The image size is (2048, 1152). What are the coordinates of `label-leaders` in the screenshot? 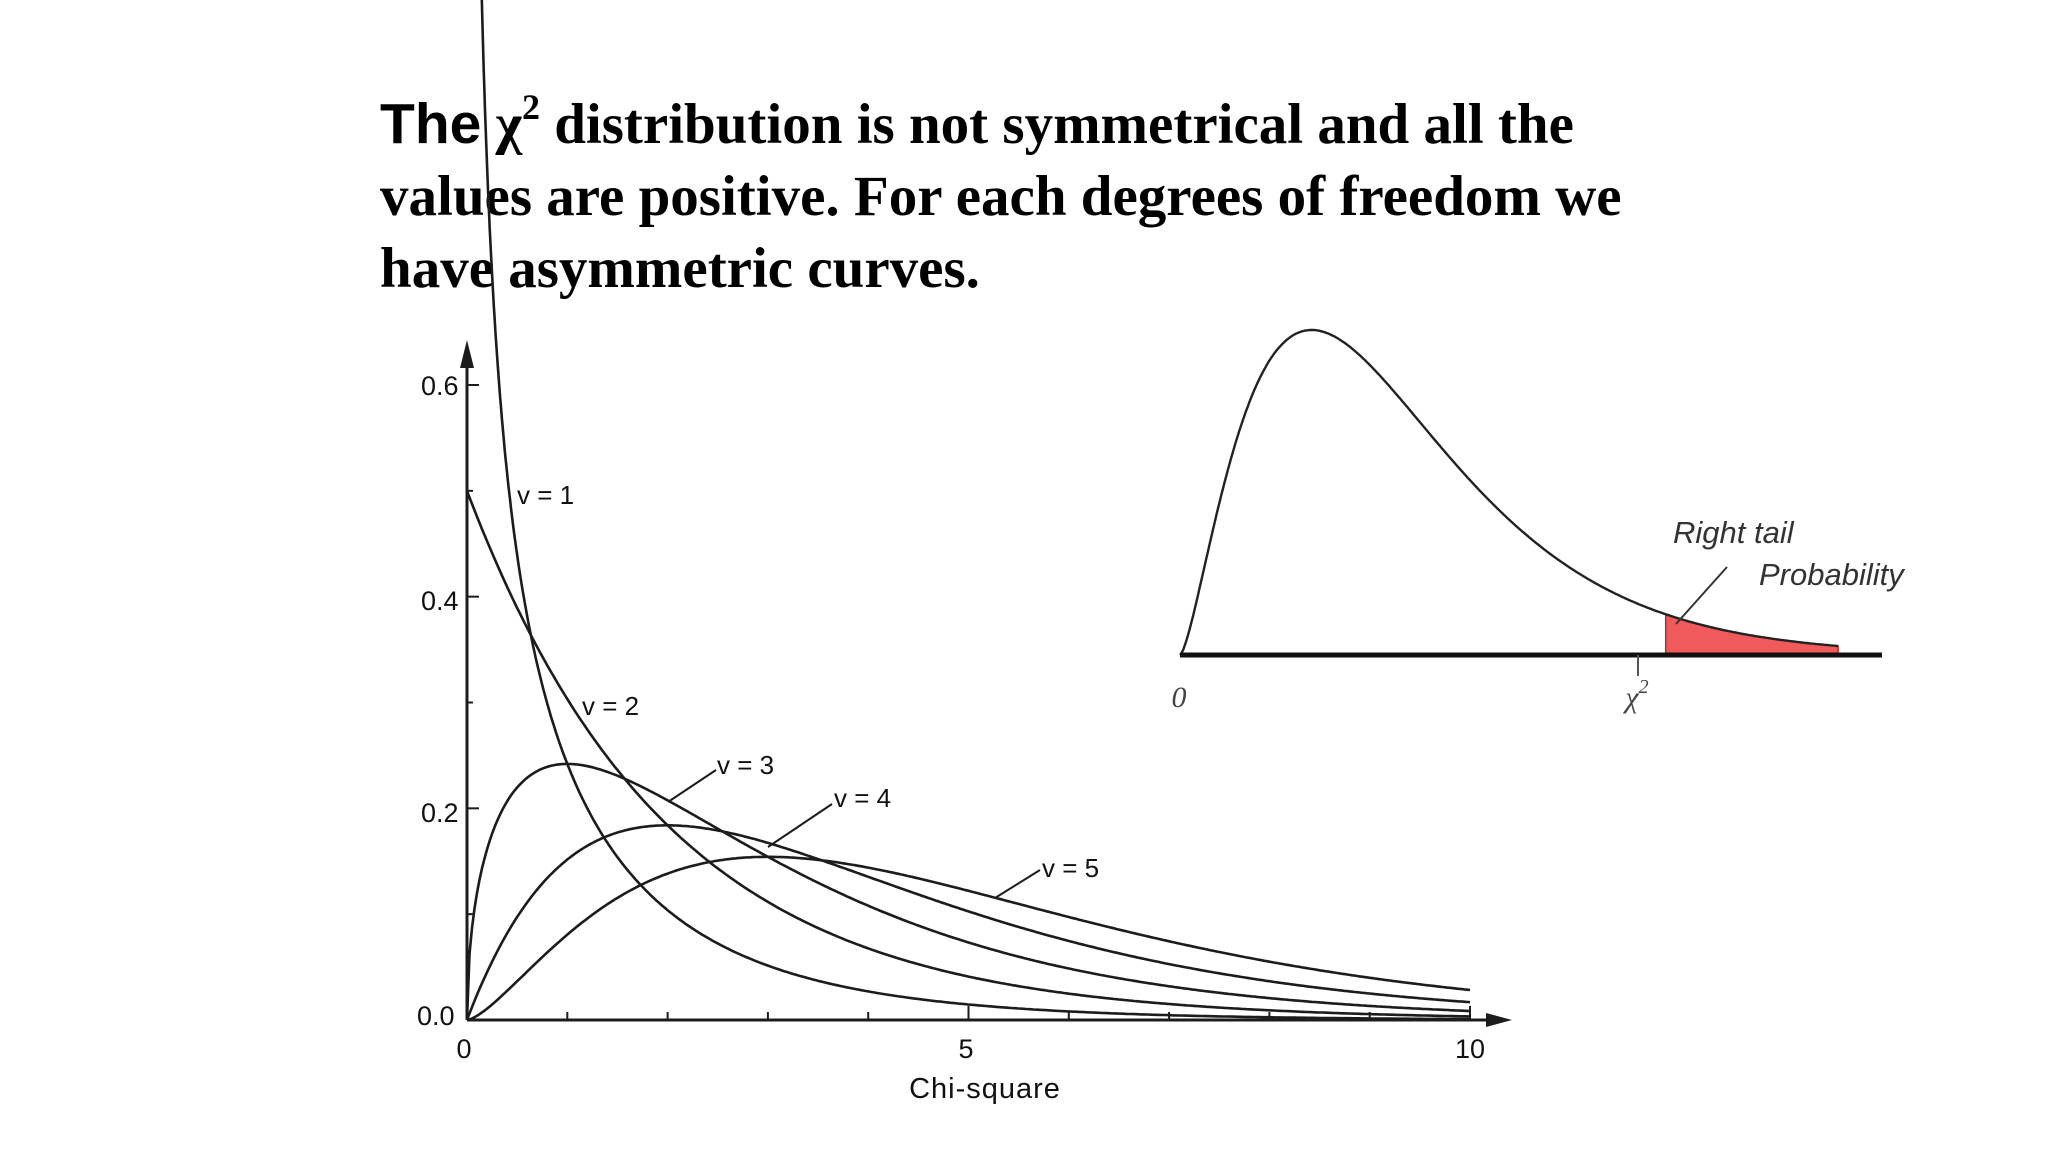 It's located at (854, 834).